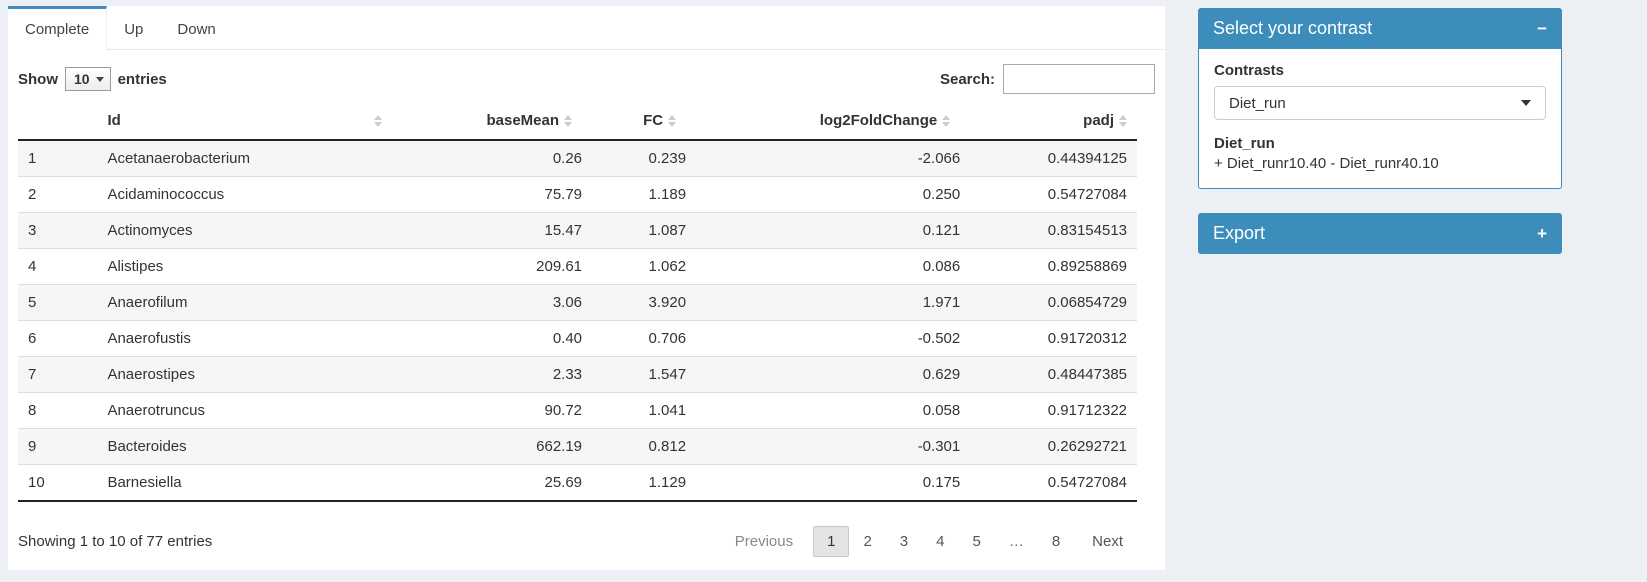 This screenshot has height=582, width=1647. I want to click on contrasts-label: Contrasts, so click(1249, 70).